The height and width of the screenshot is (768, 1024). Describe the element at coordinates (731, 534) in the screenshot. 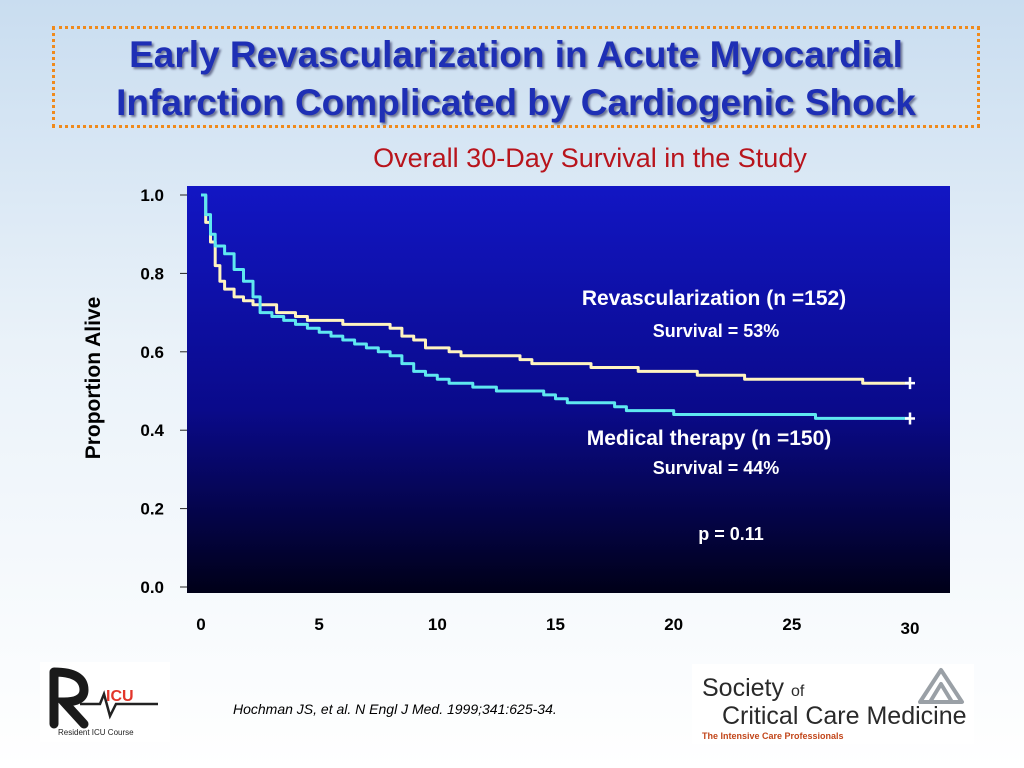

I see `p-value-annotation: p = 0.11` at that location.